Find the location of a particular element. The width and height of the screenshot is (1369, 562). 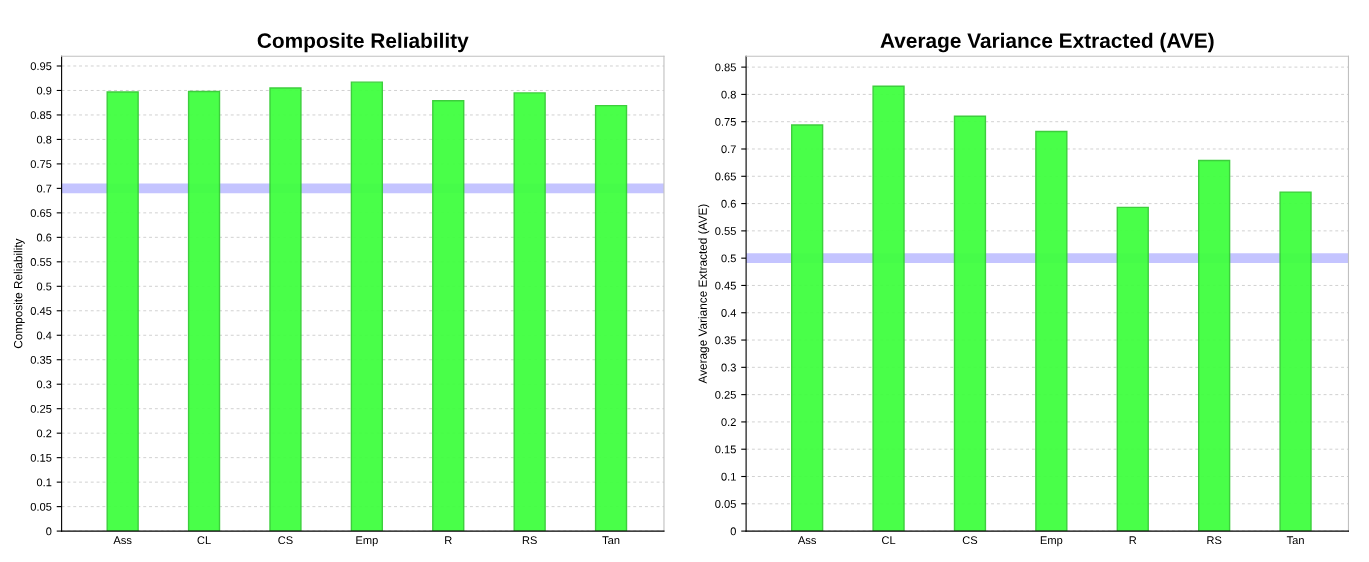

chart-title: Composite Reliability is located at coordinates (363, 42).